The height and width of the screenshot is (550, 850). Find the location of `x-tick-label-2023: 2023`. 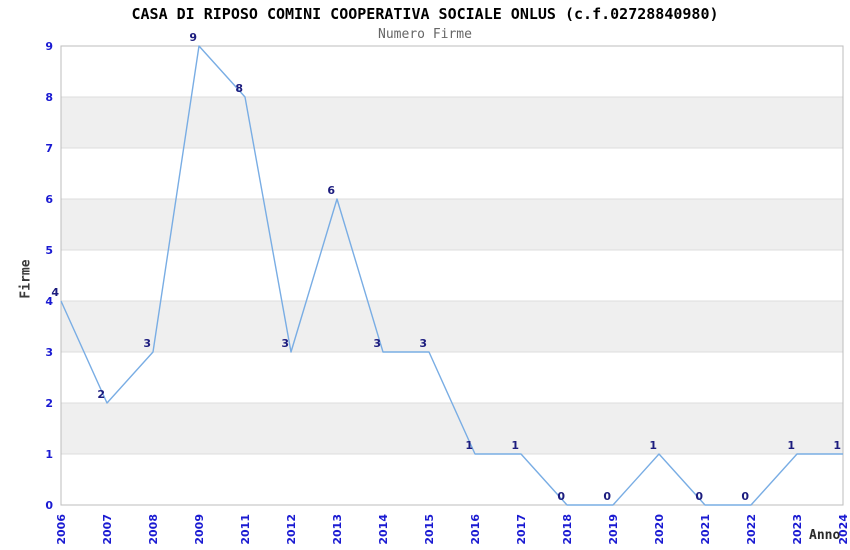

x-tick-label-2023: 2023 is located at coordinates (797, 529).